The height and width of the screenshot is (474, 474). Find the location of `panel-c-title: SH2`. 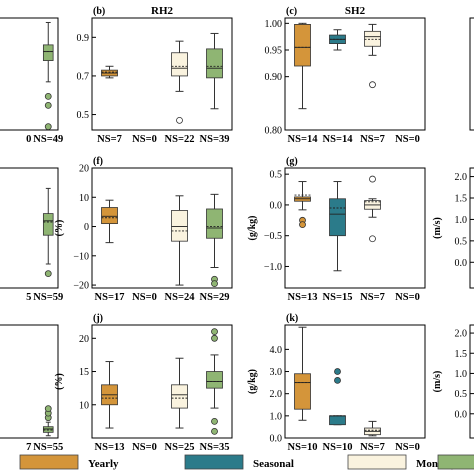

panel-c-title: SH2 is located at coordinates (355, 11).